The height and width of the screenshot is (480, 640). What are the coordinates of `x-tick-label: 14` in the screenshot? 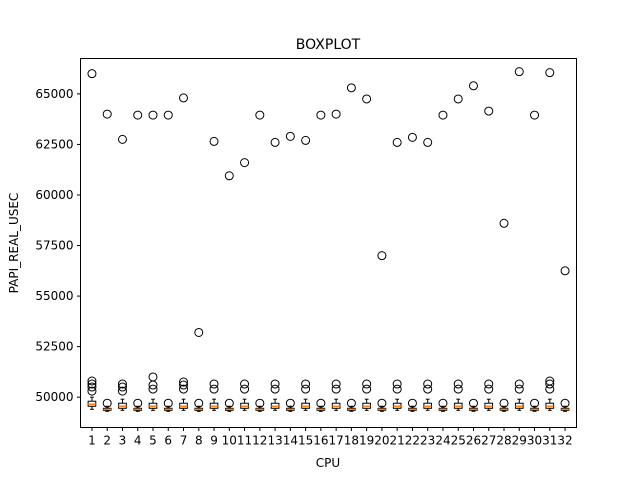 It's located at (290, 441).